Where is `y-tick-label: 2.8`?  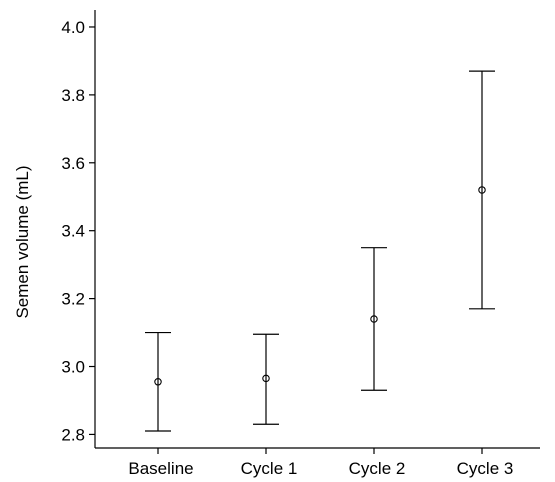
y-tick-label: 2.8 is located at coordinates (73, 434).